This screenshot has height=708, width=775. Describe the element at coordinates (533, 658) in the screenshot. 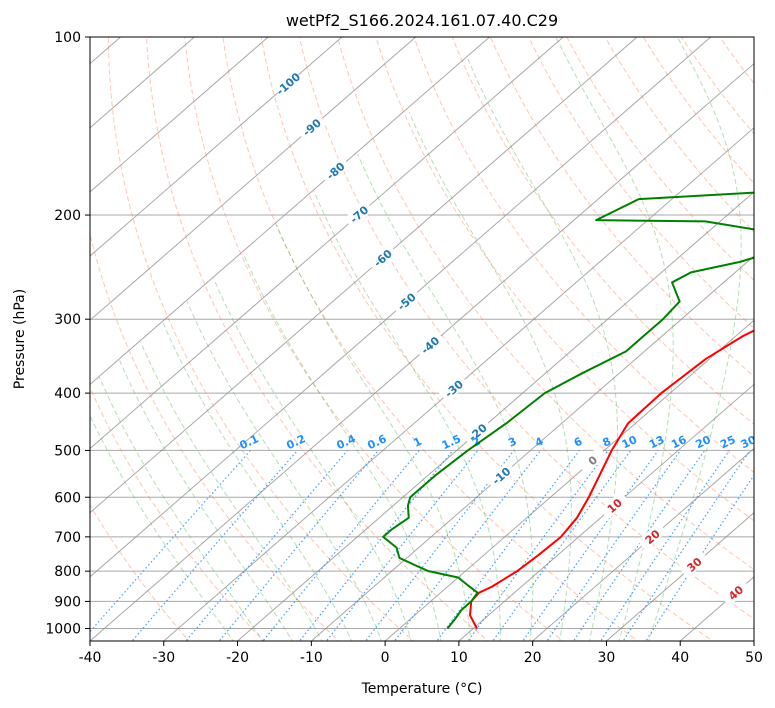

I see `x-tick-label: 20` at that location.